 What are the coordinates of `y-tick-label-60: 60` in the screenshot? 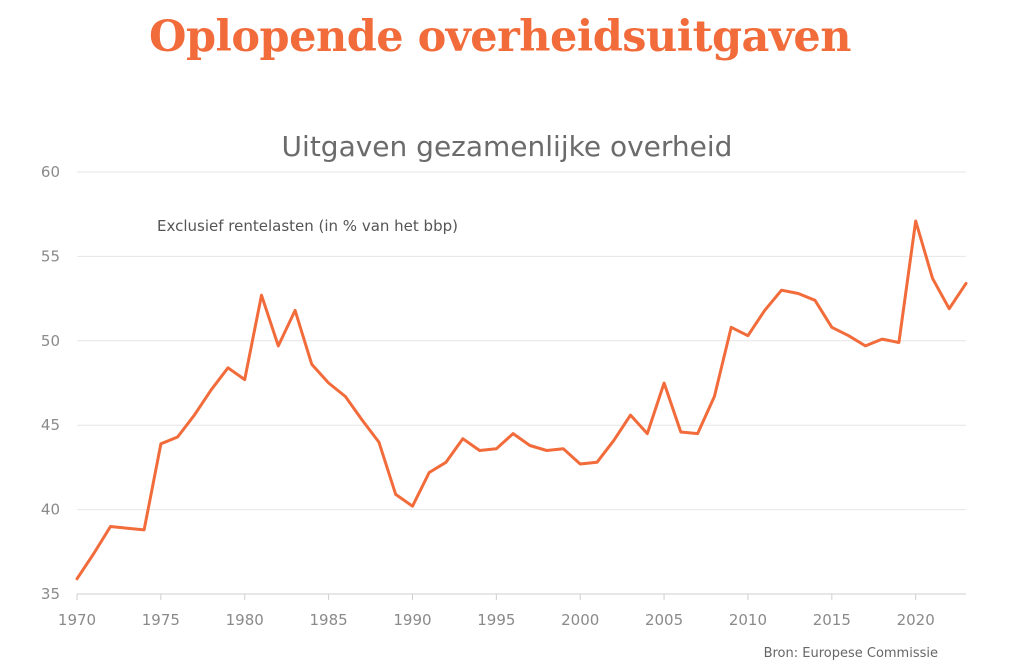 It's located at (50, 172).